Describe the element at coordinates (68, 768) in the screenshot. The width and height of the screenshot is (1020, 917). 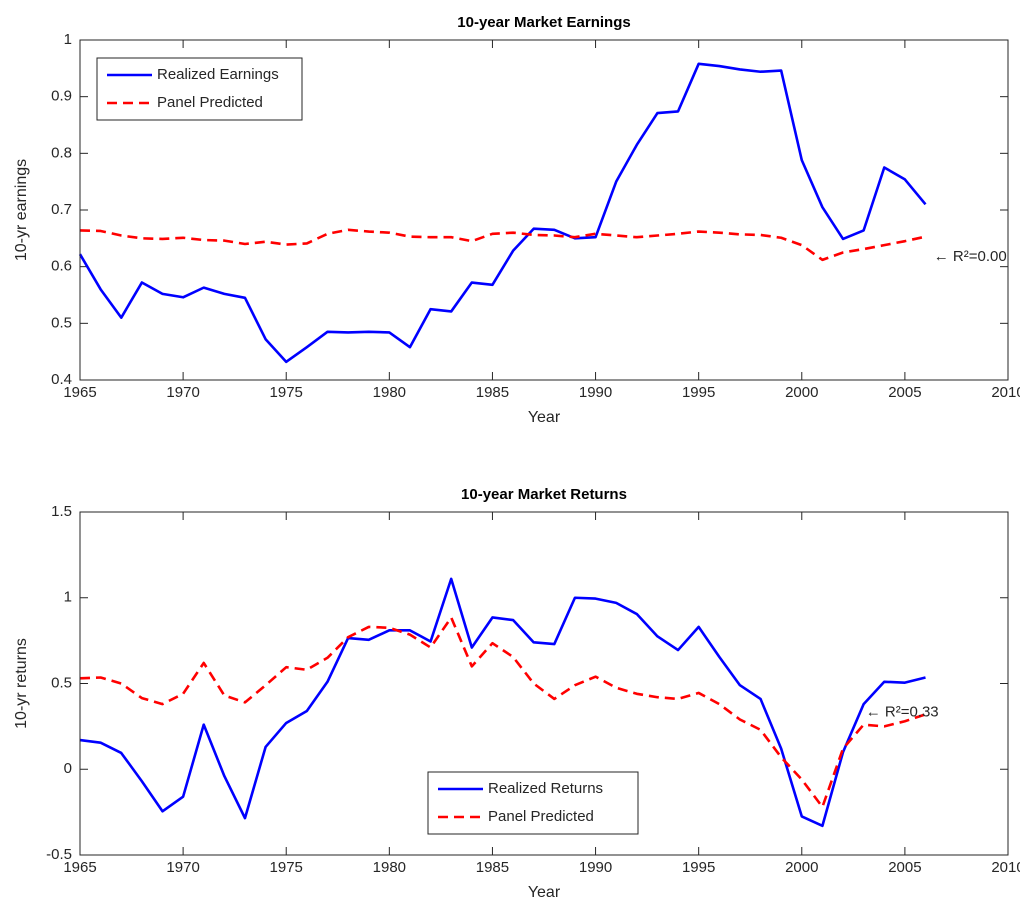
I see `y-tick-label: 0` at that location.